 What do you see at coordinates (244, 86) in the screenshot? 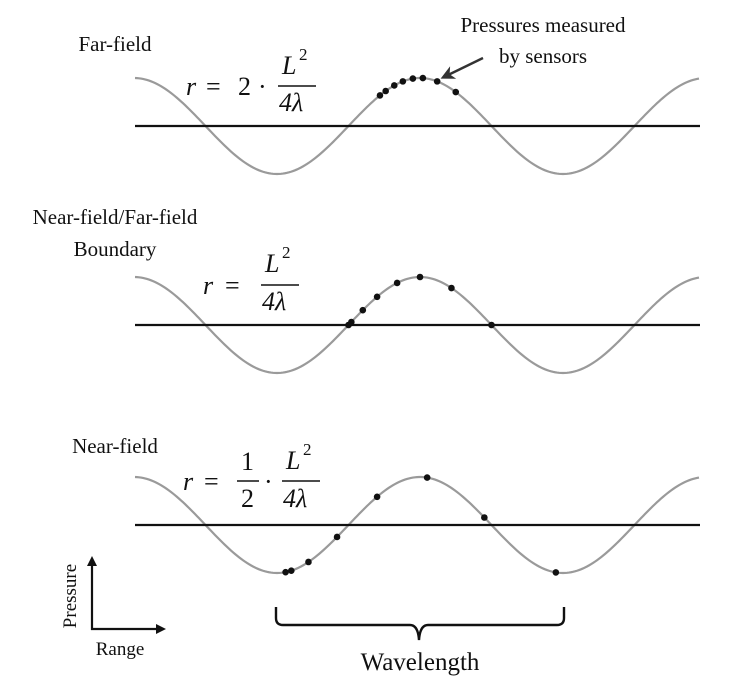
I see `formula-coefficient: 2` at bounding box center [244, 86].